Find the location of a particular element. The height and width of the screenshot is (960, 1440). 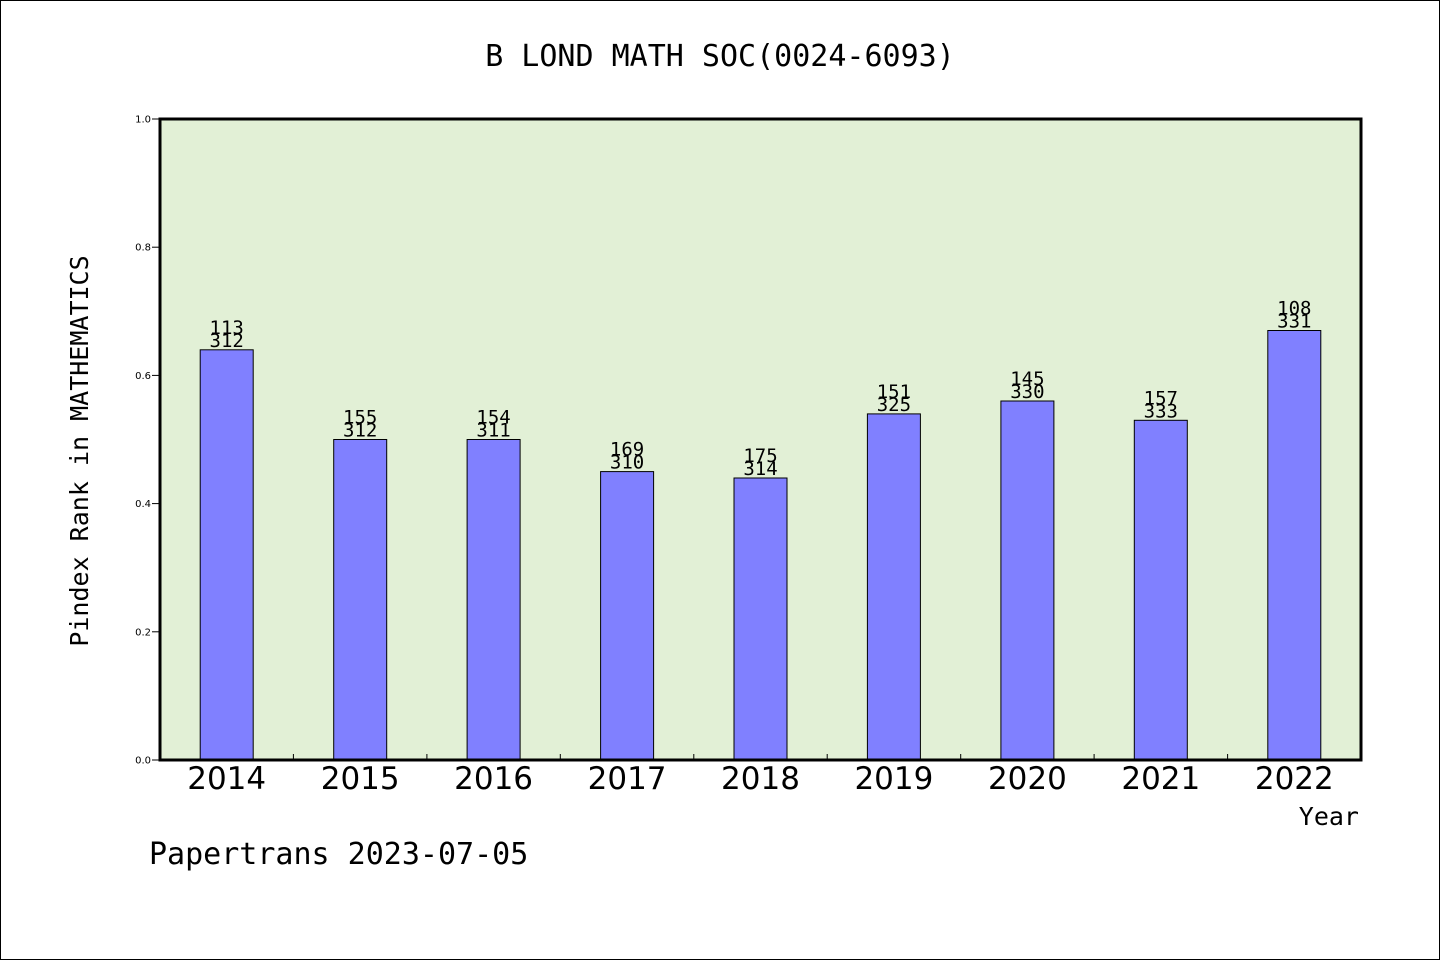

x-axis-label: Year is located at coordinates (1329, 816).